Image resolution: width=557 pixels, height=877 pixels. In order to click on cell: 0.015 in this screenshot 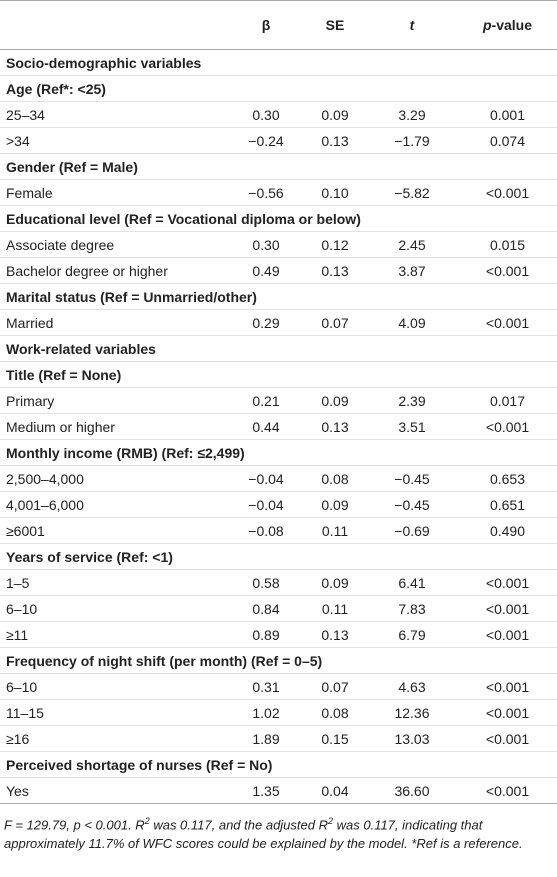, I will do `click(507, 244)`.